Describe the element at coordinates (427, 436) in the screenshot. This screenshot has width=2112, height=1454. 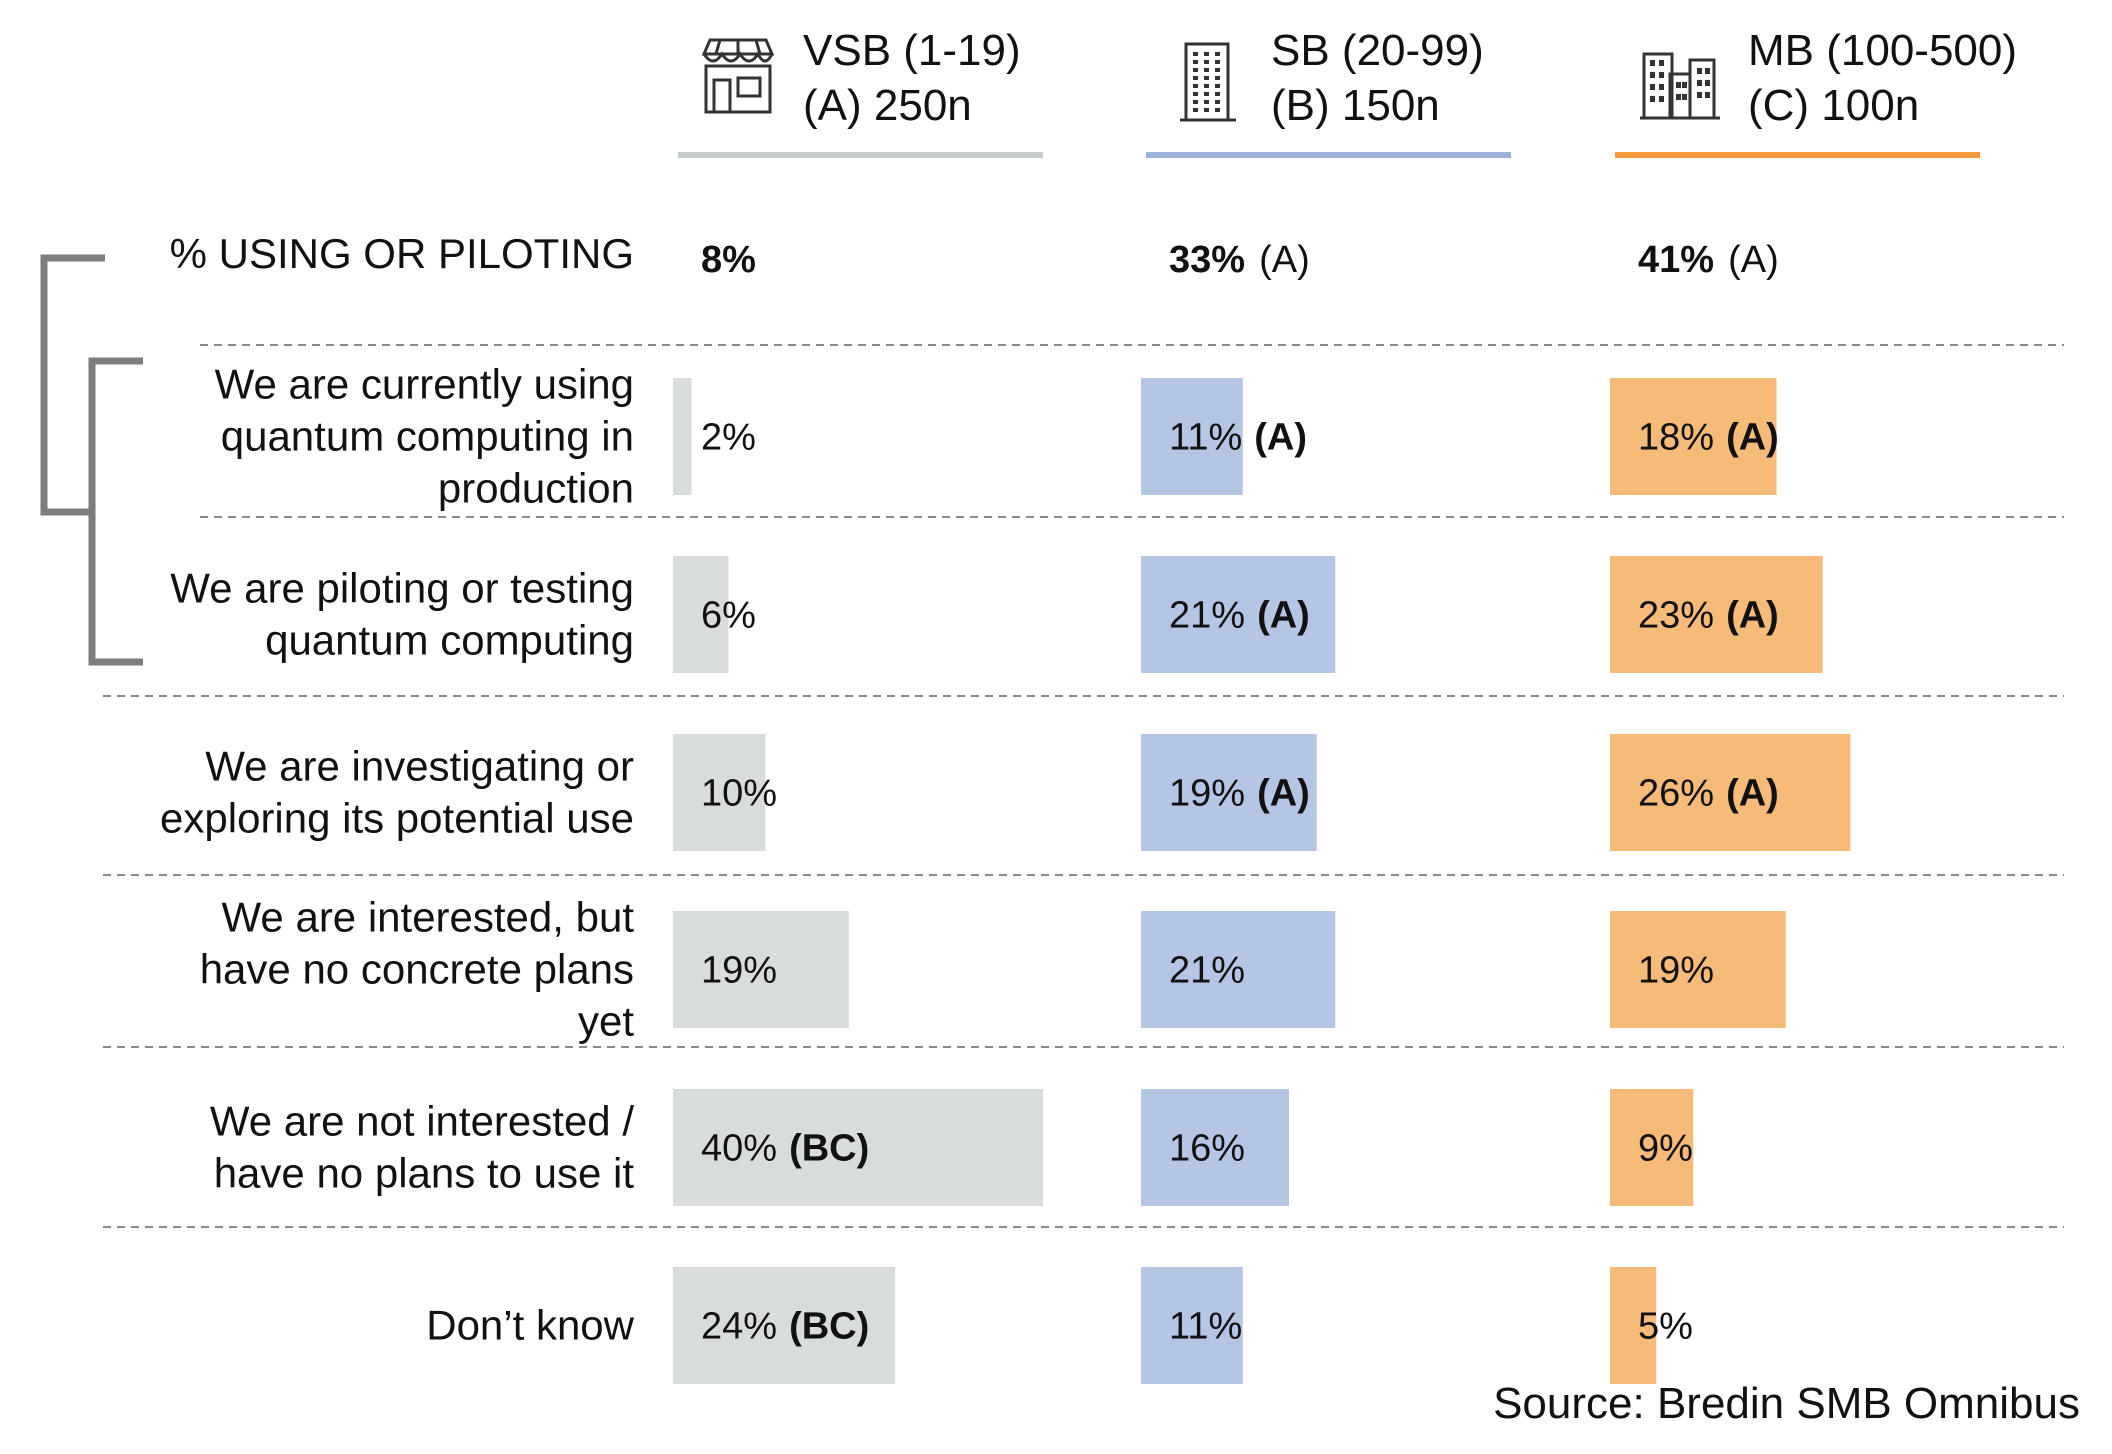
I see `row-label-line: quantum computing in` at that location.